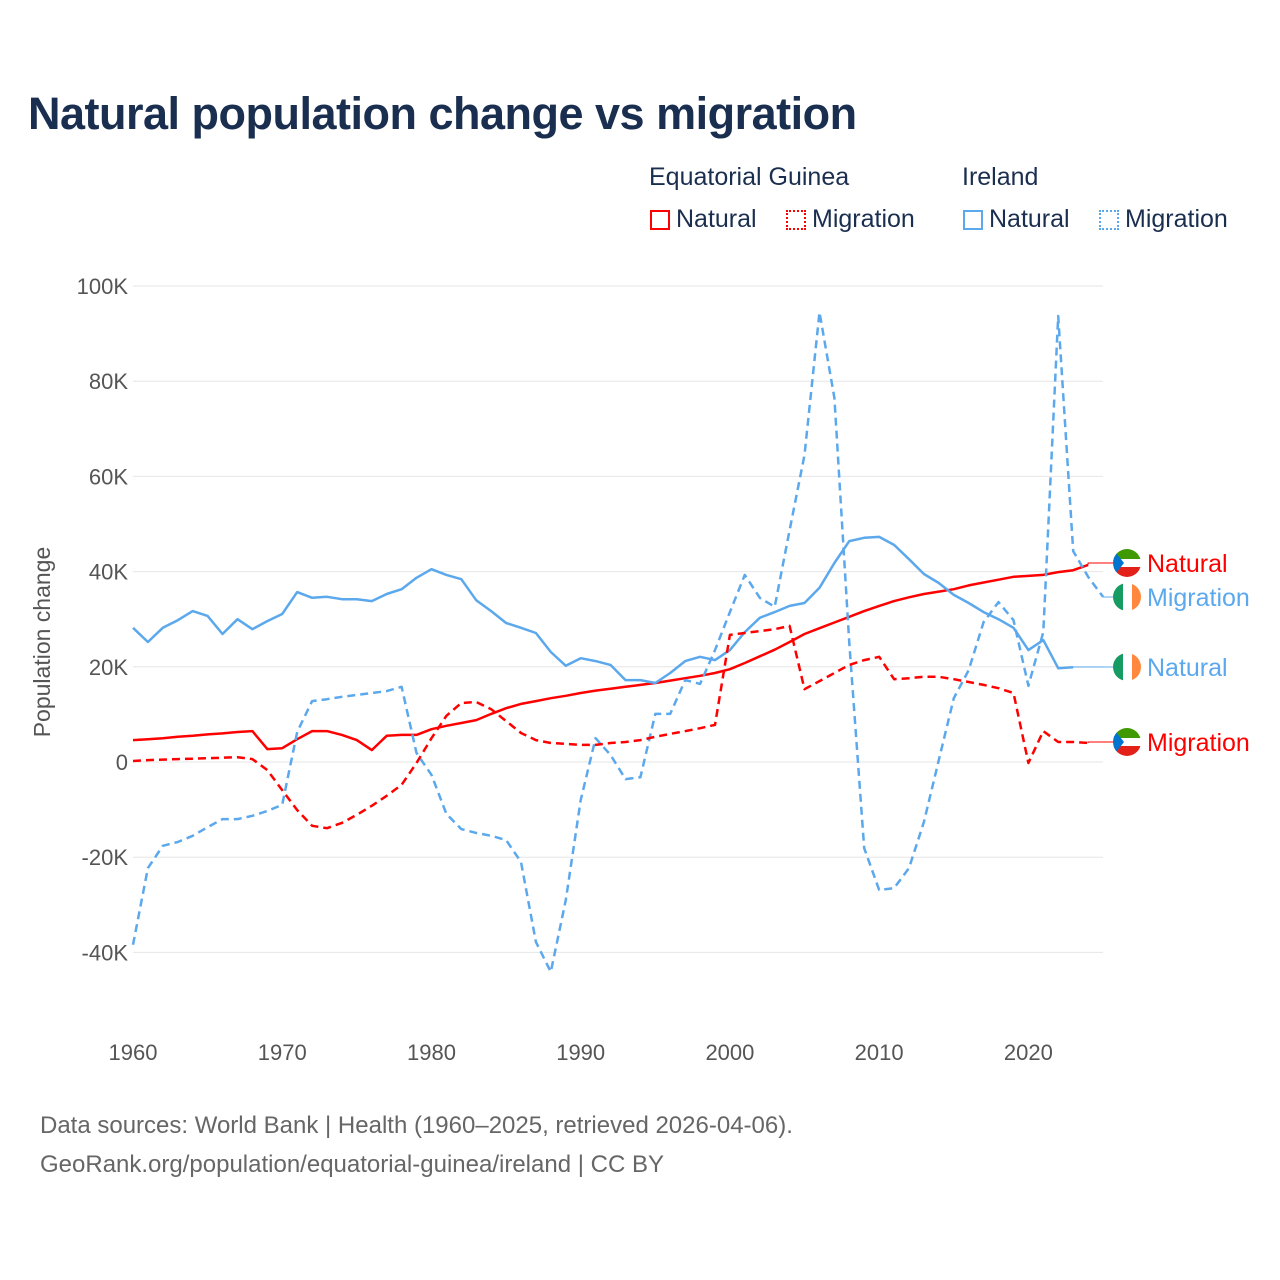  Describe the element at coordinates (103, 286) in the screenshot. I see `y-tick-label: 100K` at that location.